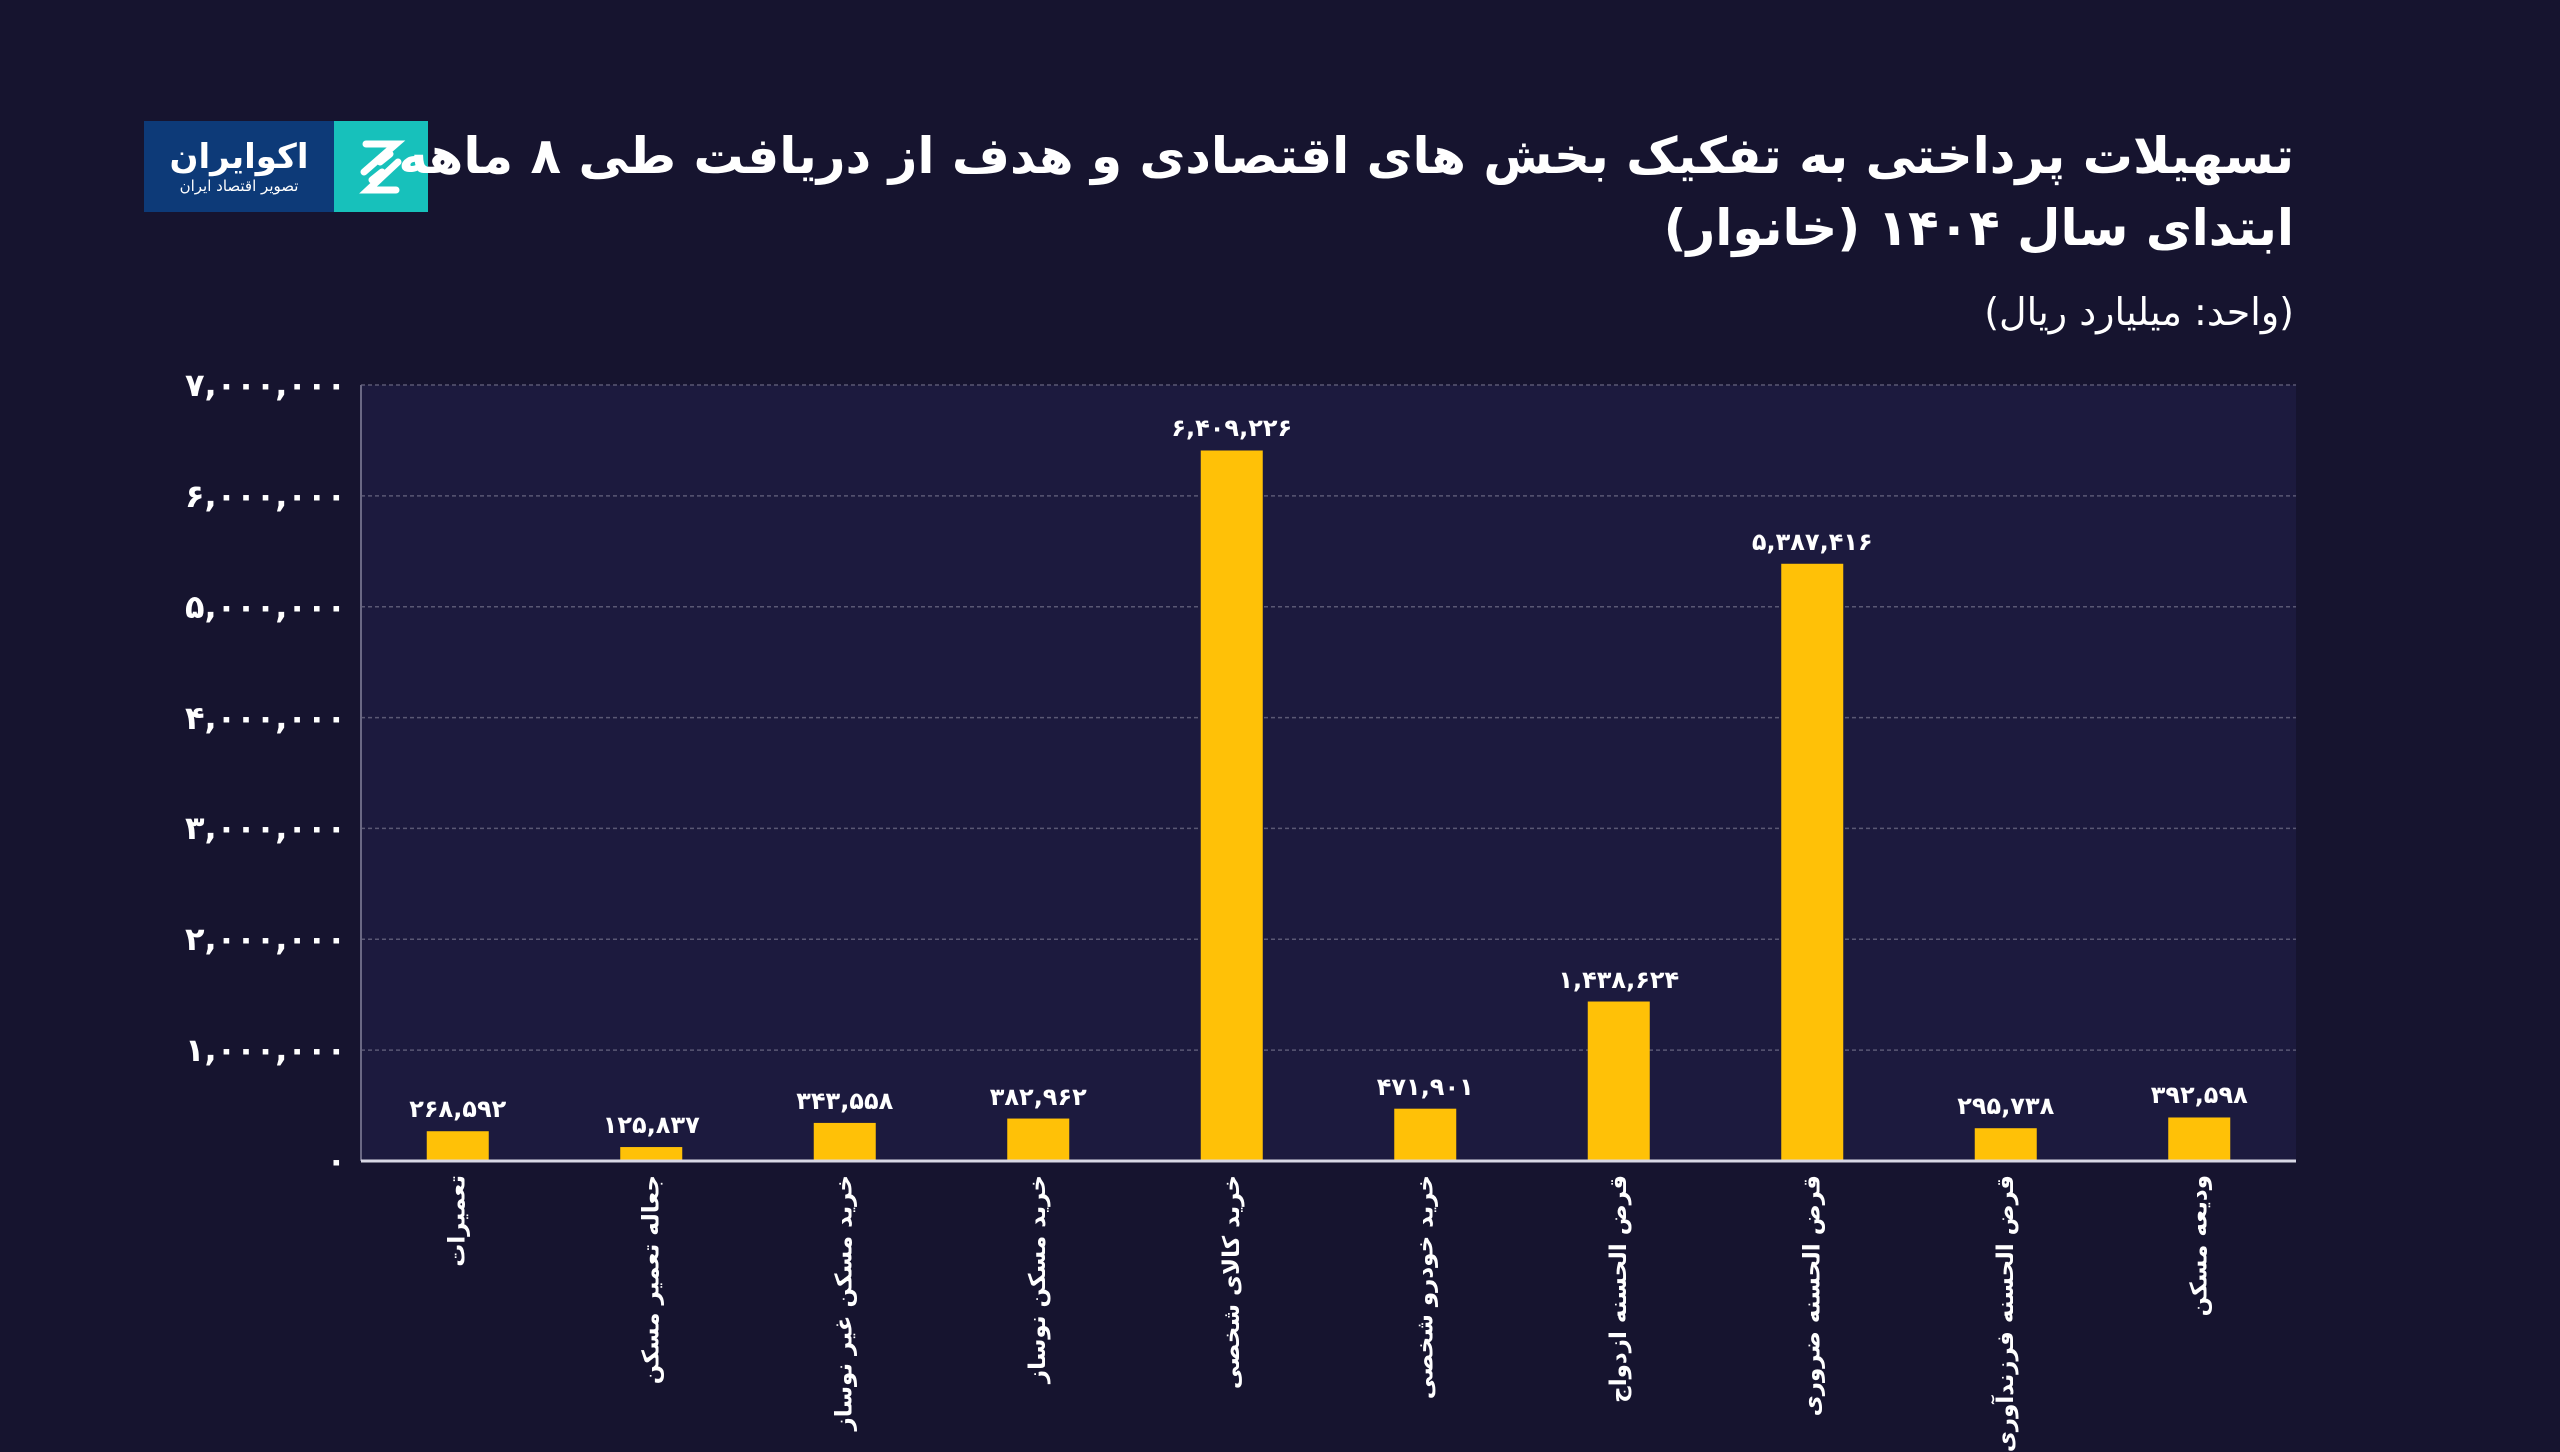 The image size is (2560, 1452). What do you see at coordinates (265, 385) in the screenshot?
I see `y-tick-label: ۷,۰۰۰,۰۰۰` at bounding box center [265, 385].